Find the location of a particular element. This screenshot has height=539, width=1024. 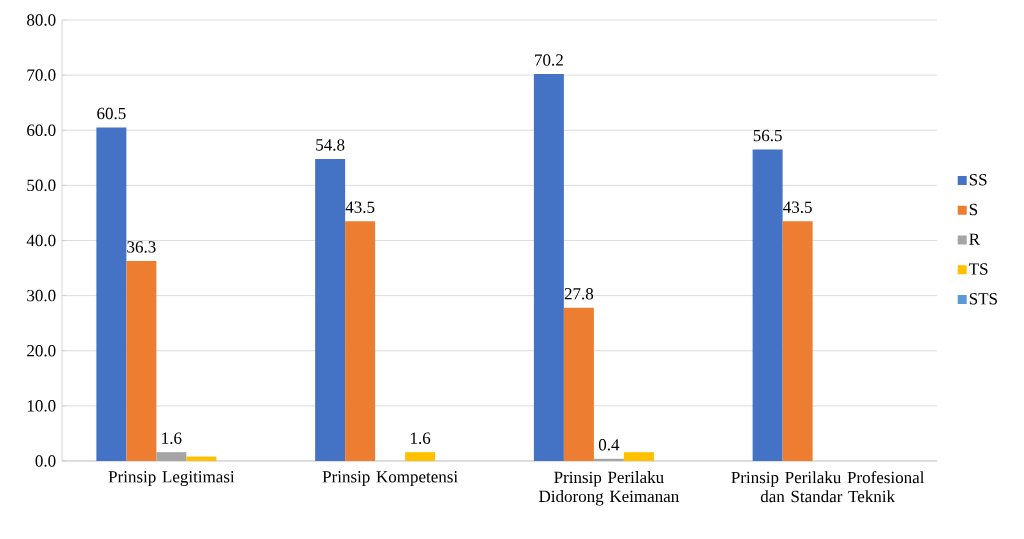

legend-label: R is located at coordinates (975, 239).